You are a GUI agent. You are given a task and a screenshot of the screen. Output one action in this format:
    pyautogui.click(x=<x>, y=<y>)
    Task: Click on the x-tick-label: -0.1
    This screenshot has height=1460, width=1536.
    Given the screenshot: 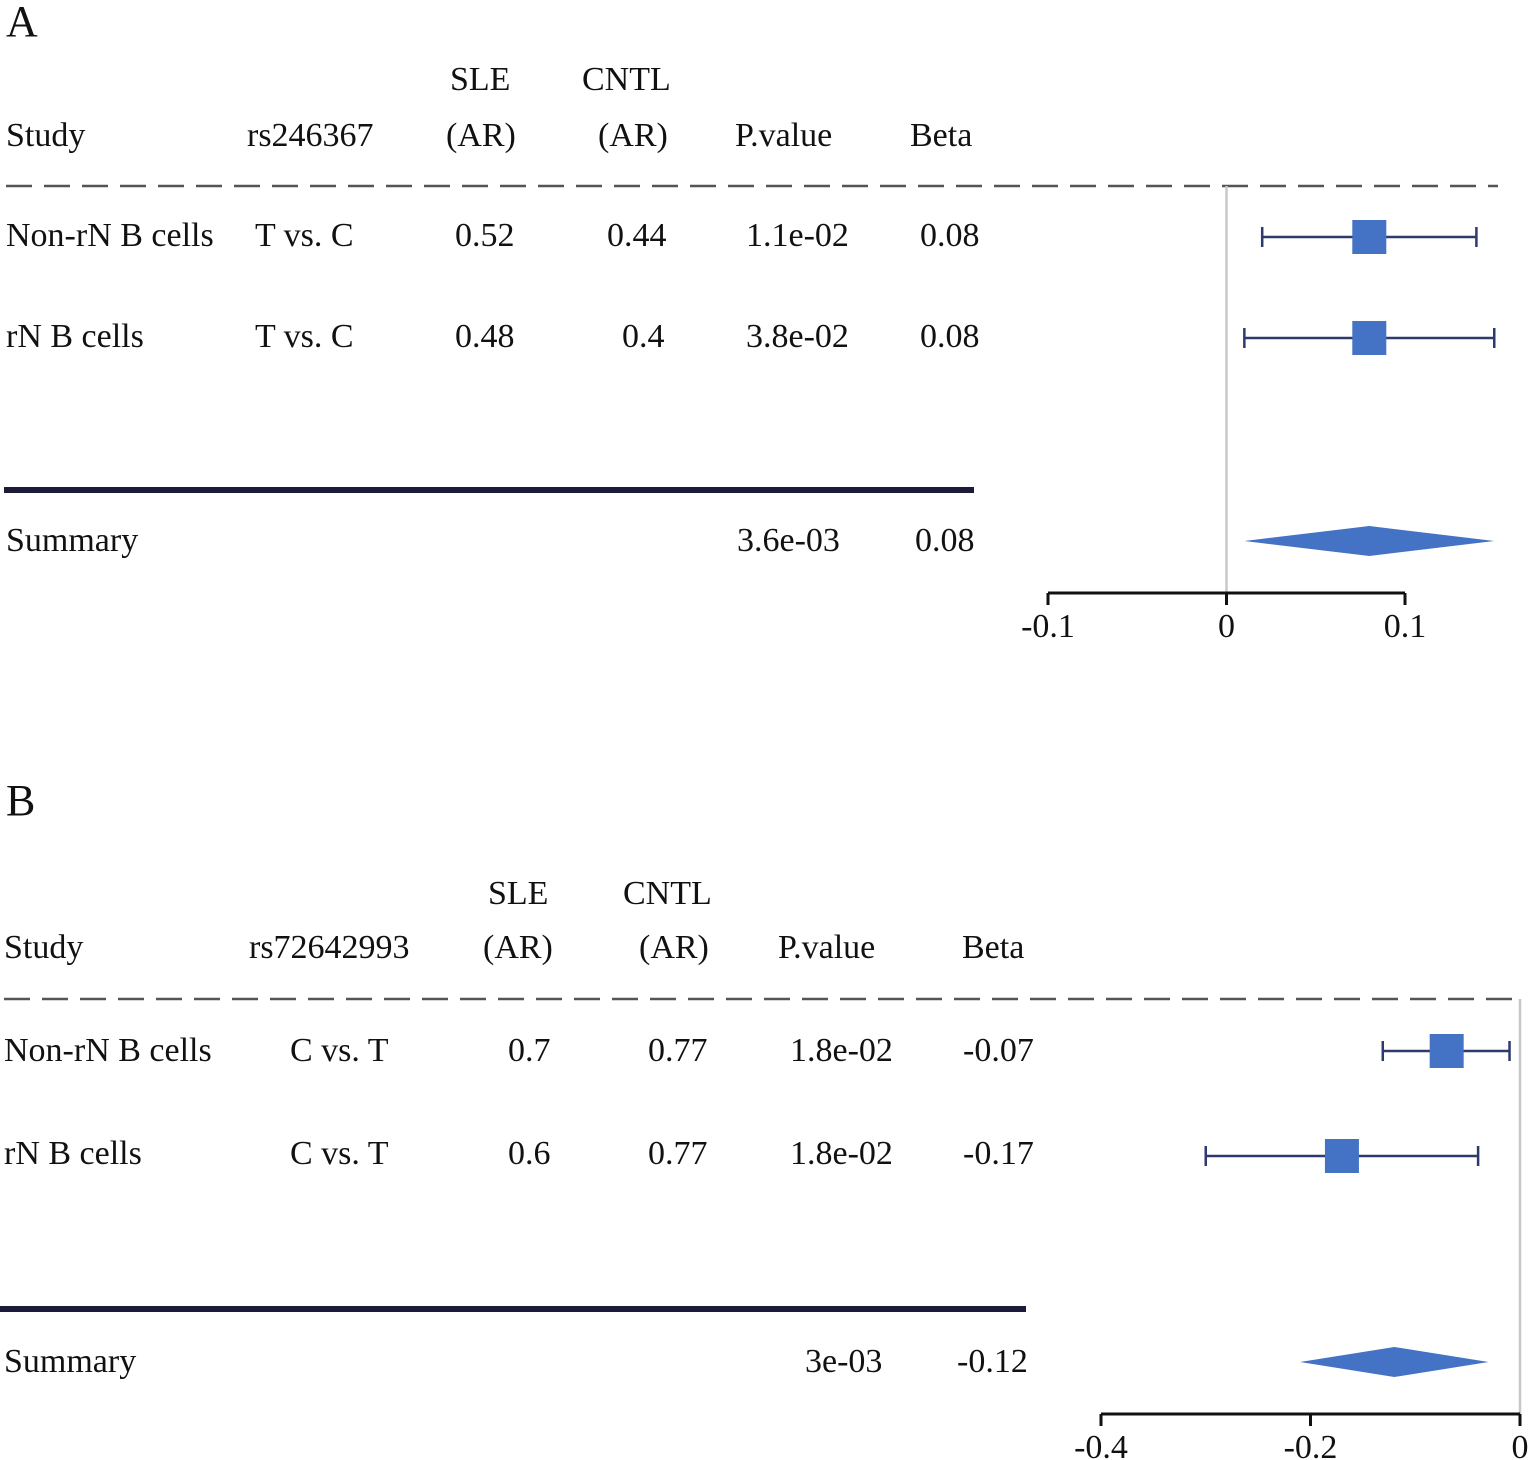 What is the action you would take?
    pyautogui.click(x=1048, y=626)
    